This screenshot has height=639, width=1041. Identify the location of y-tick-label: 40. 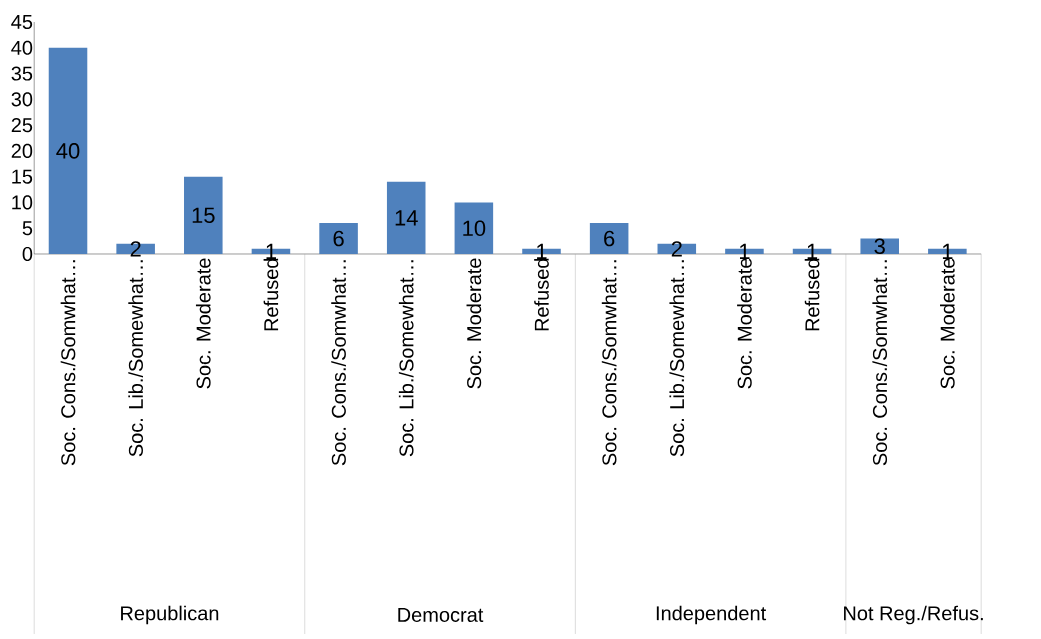
(22, 47).